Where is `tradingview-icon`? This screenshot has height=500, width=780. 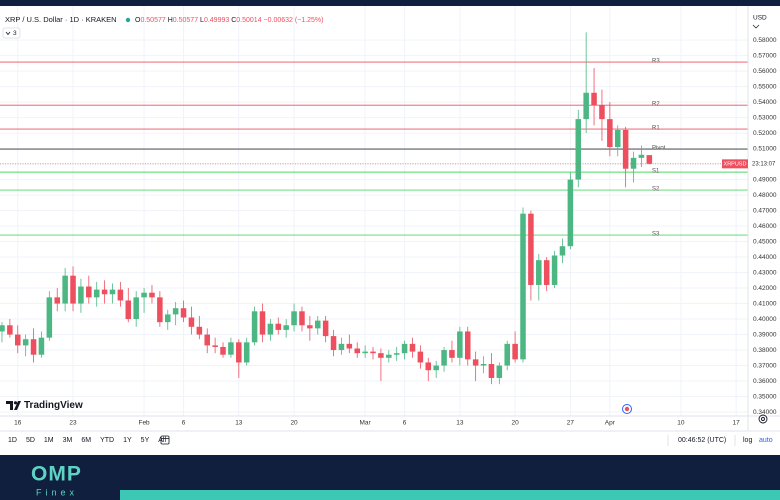 tradingview-icon is located at coordinates (13, 405).